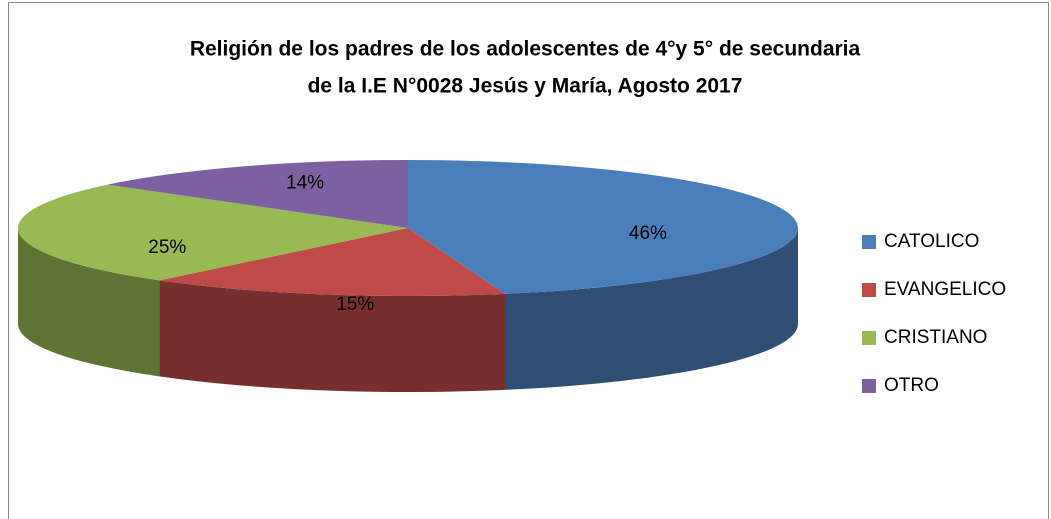  What do you see at coordinates (167, 247) in the screenshot?
I see `data-label: 25%` at bounding box center [167, 247].